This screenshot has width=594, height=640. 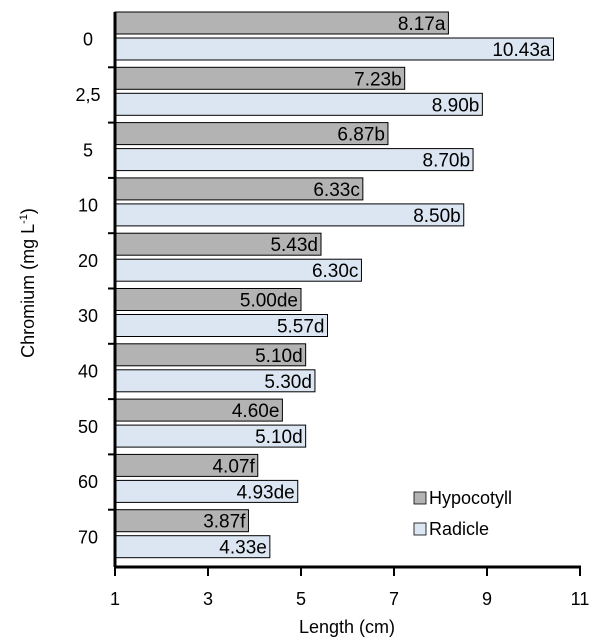 I want to click on legend-label-hypocotyll: Hypocotyll, so click(x=470, y=498).